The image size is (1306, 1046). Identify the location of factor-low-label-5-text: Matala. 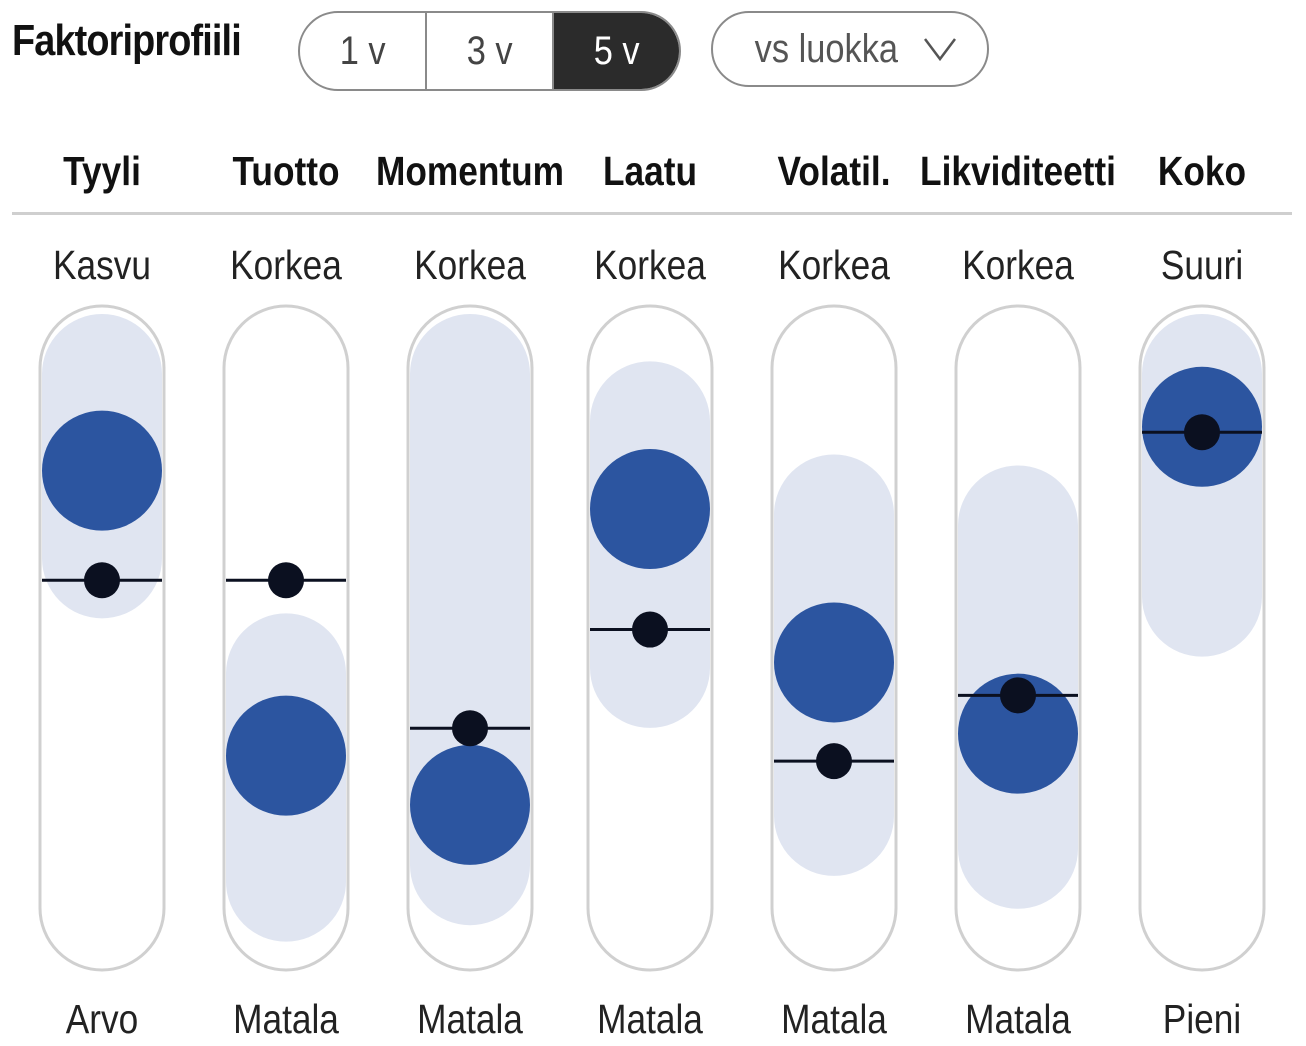
(1018, 1019).